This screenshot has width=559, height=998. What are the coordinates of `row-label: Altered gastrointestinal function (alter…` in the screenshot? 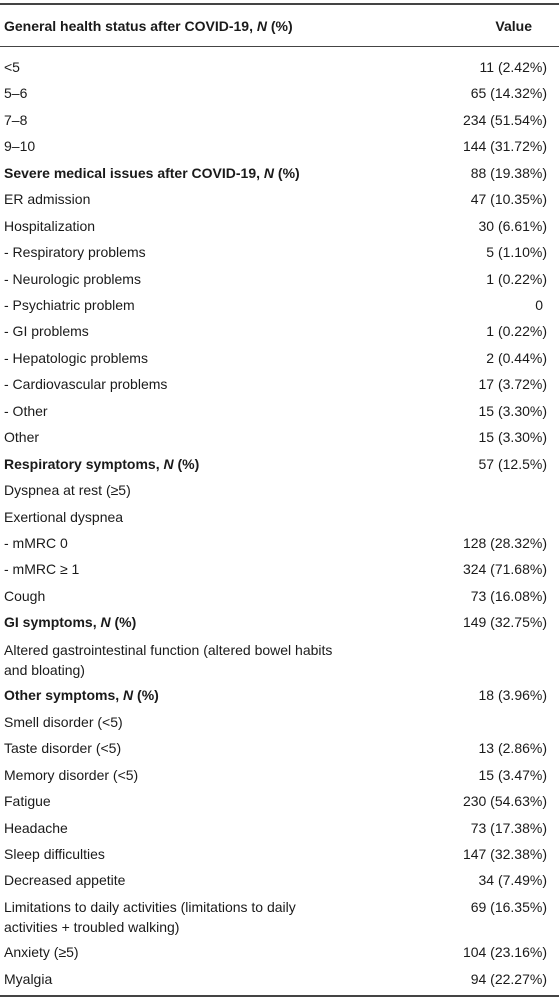 It's located at (168, 660).